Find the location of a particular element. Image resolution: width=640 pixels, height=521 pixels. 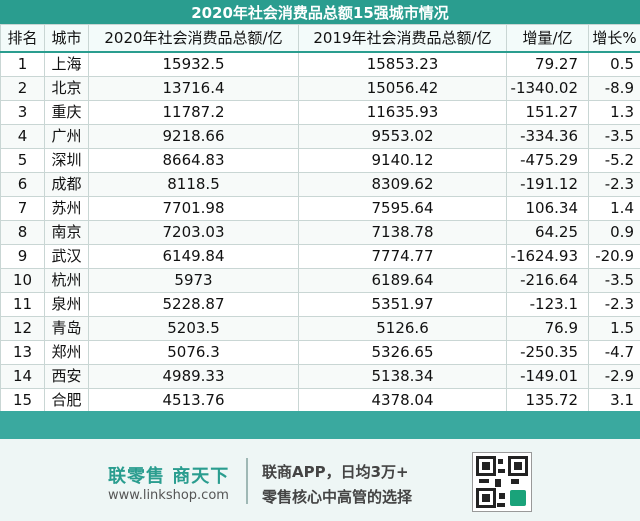

city-cell: 泉州 is located at coordinates (66, 304).